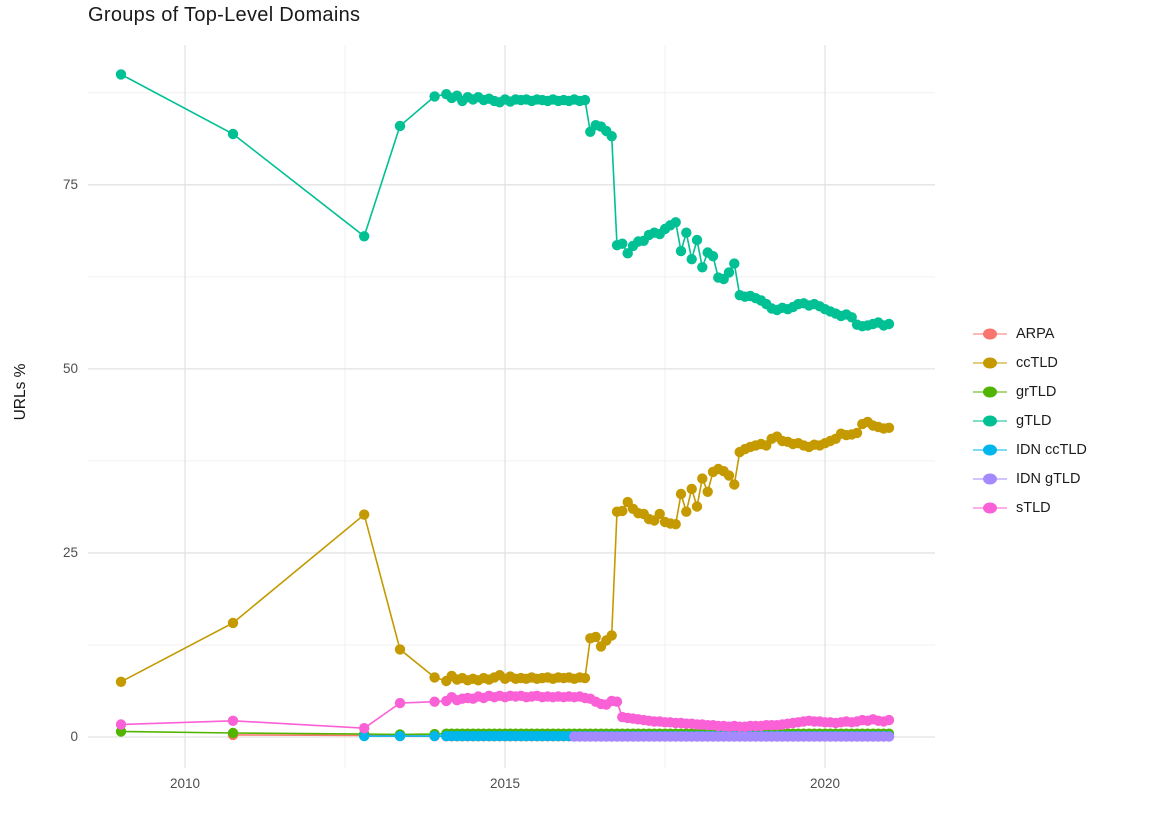  I want to click on legend: ARPA ccTLD grTLD gTLD IDN ccTLD IDN gTLD sTLD, so click(1030, 420).